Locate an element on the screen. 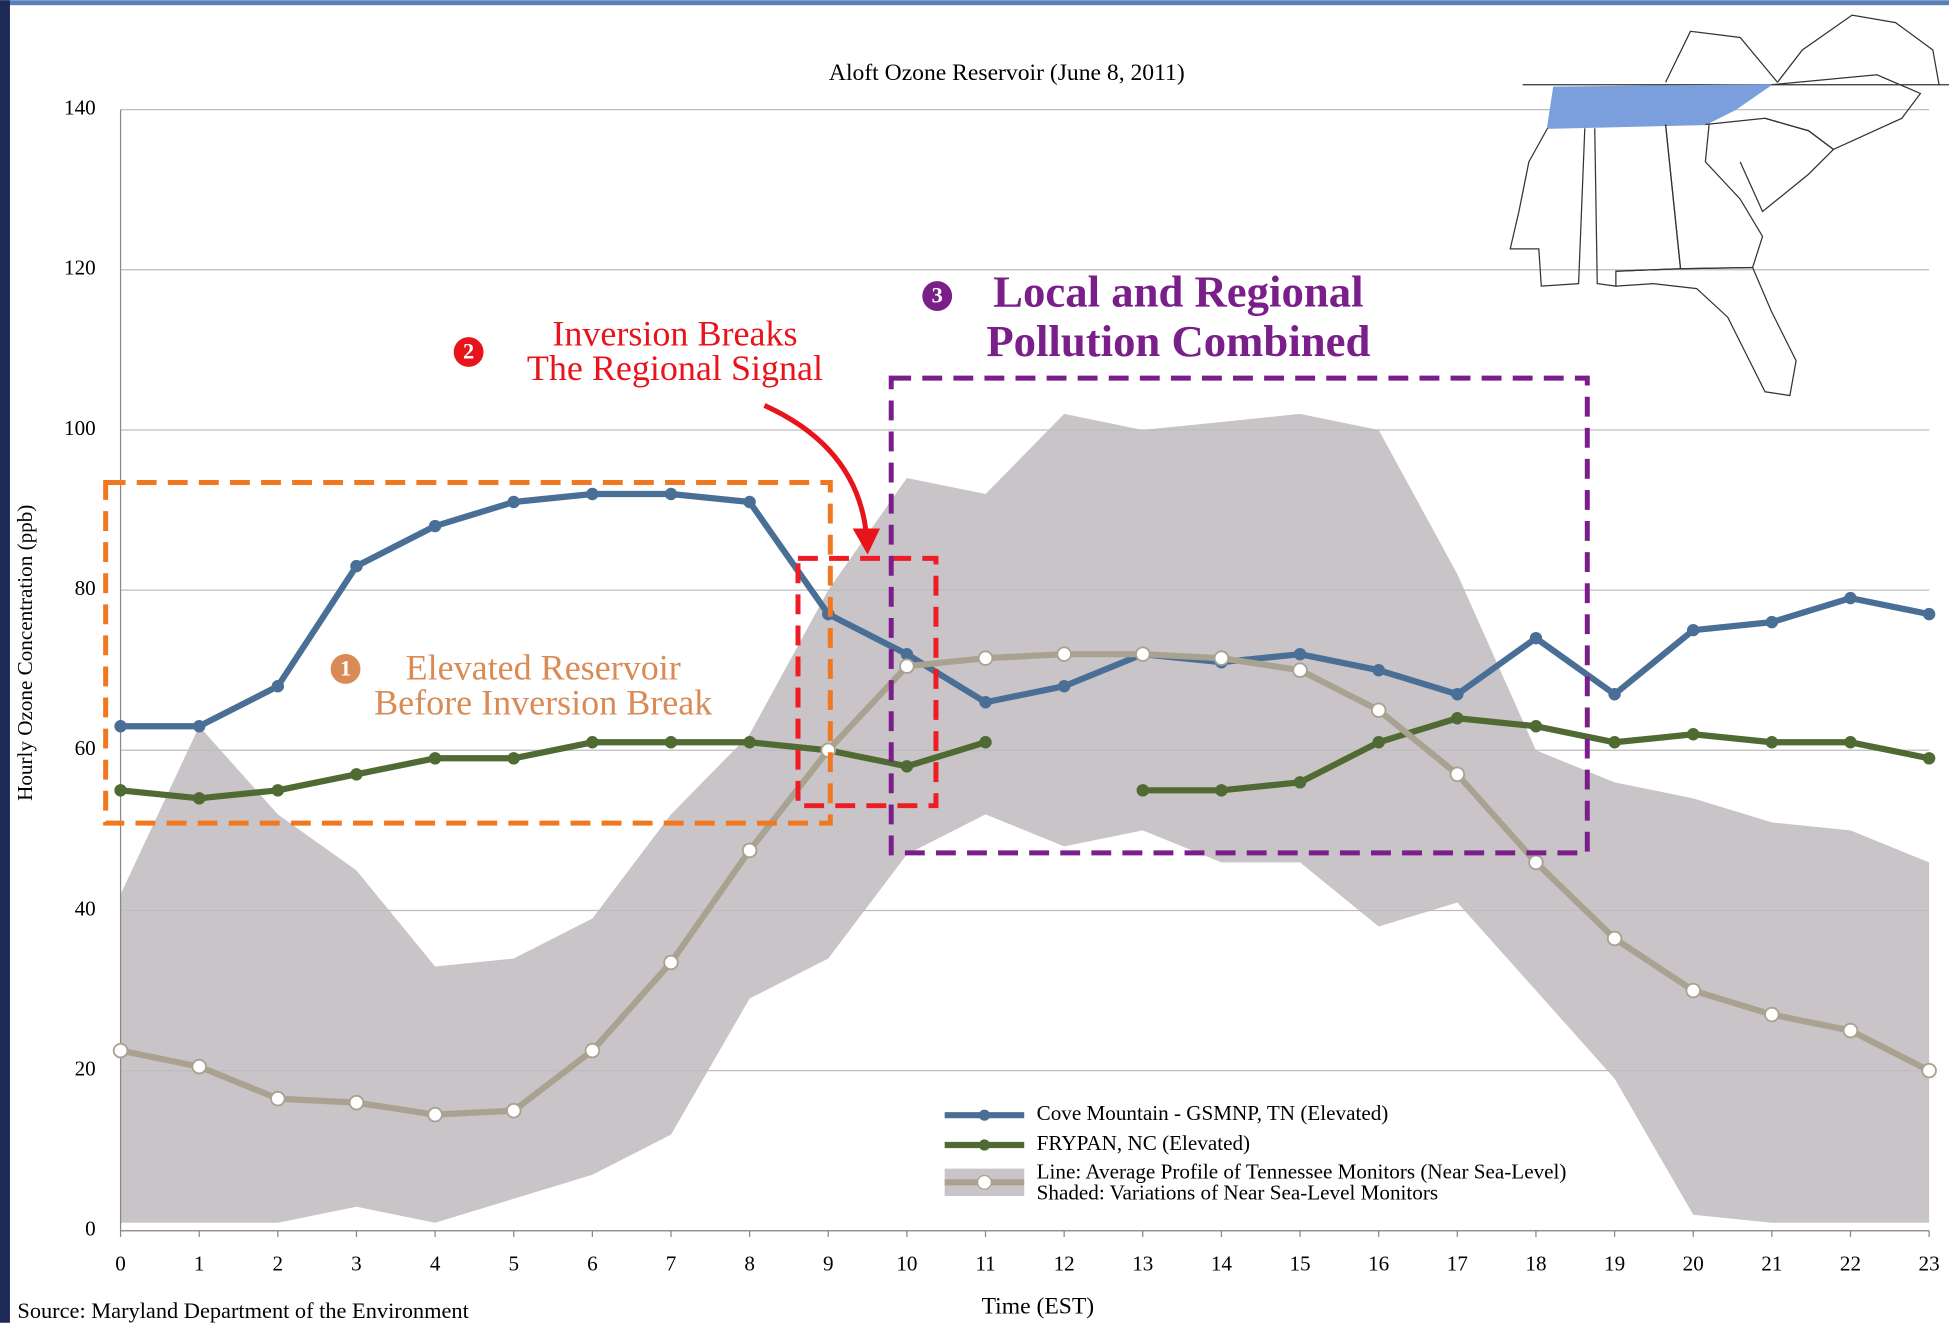 The image size is (1949, 1323). y-tick-label: 100 is located at coordinates (80, 428).